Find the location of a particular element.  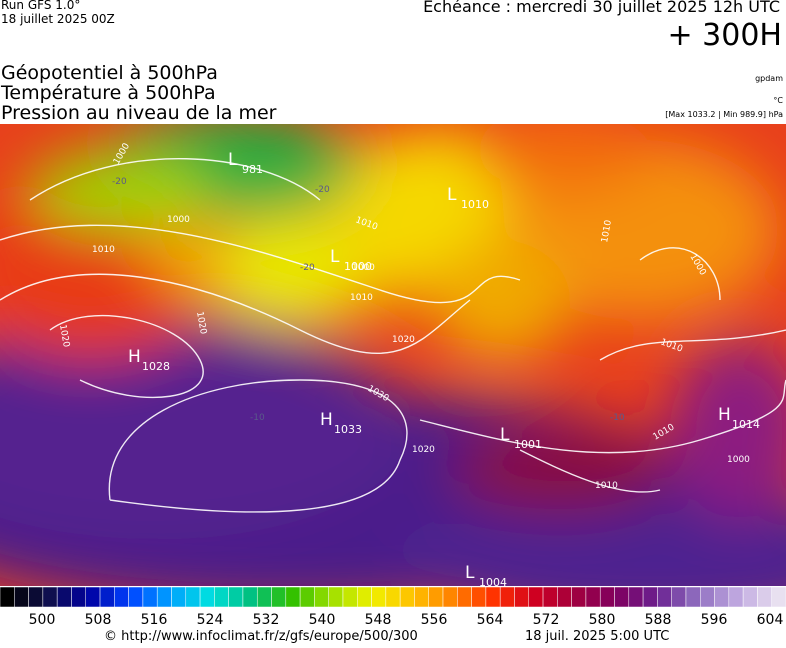

center-value: 1033 is located at coordinates (348, 429).